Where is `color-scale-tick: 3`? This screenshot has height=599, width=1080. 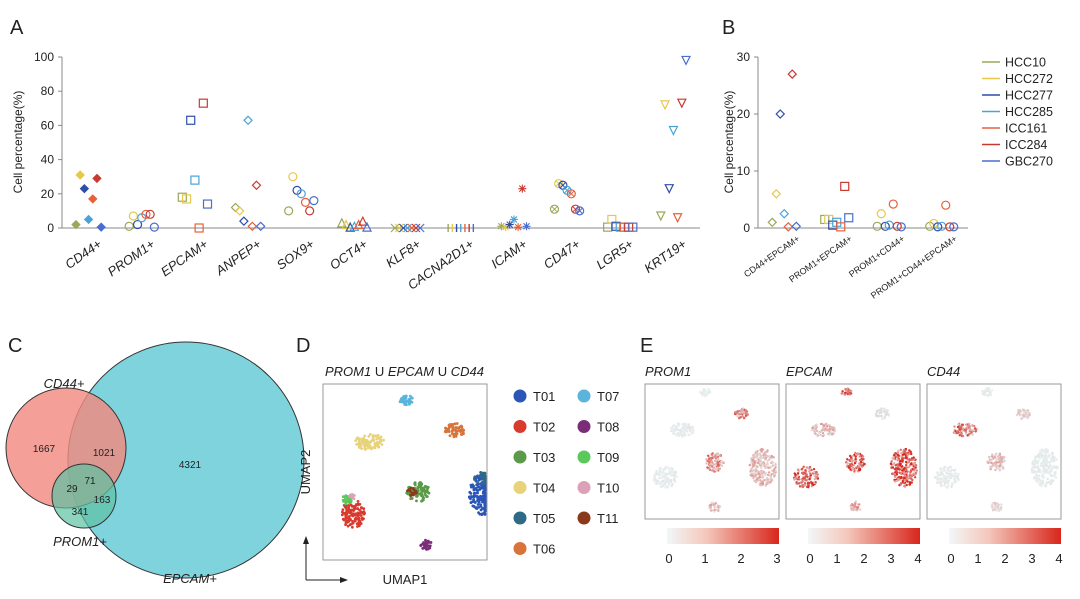 color-scale-tick: 3 is located at coordinates (1031, 558).